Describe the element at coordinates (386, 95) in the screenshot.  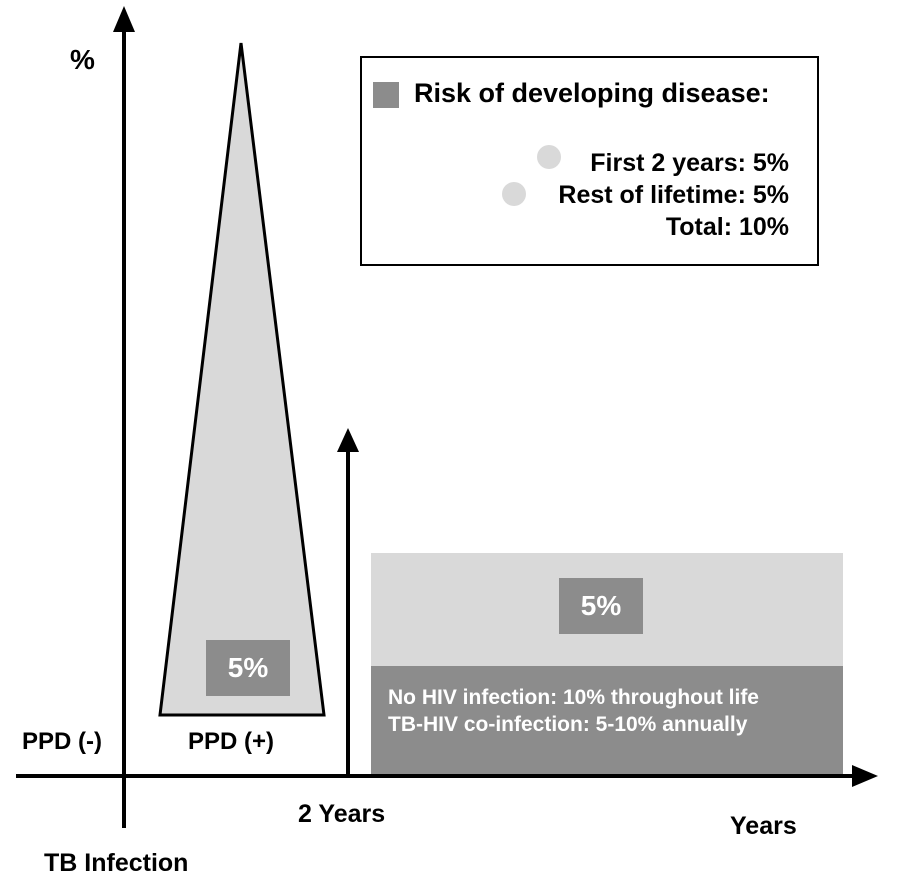
I see `legend-swatch` at that location.